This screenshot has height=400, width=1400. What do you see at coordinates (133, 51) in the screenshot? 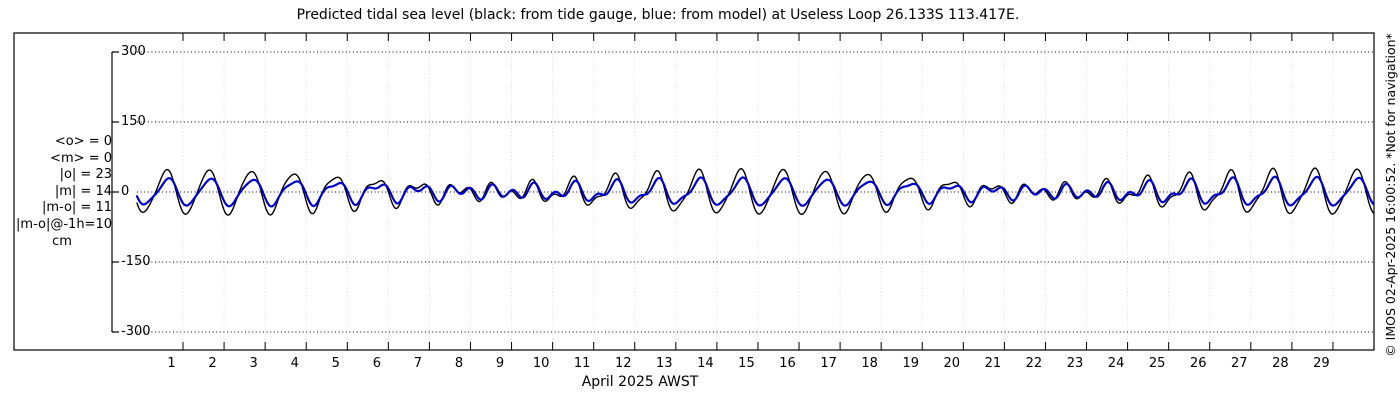
I see `y-tick-label: 300` at bounding box center [133, 51].